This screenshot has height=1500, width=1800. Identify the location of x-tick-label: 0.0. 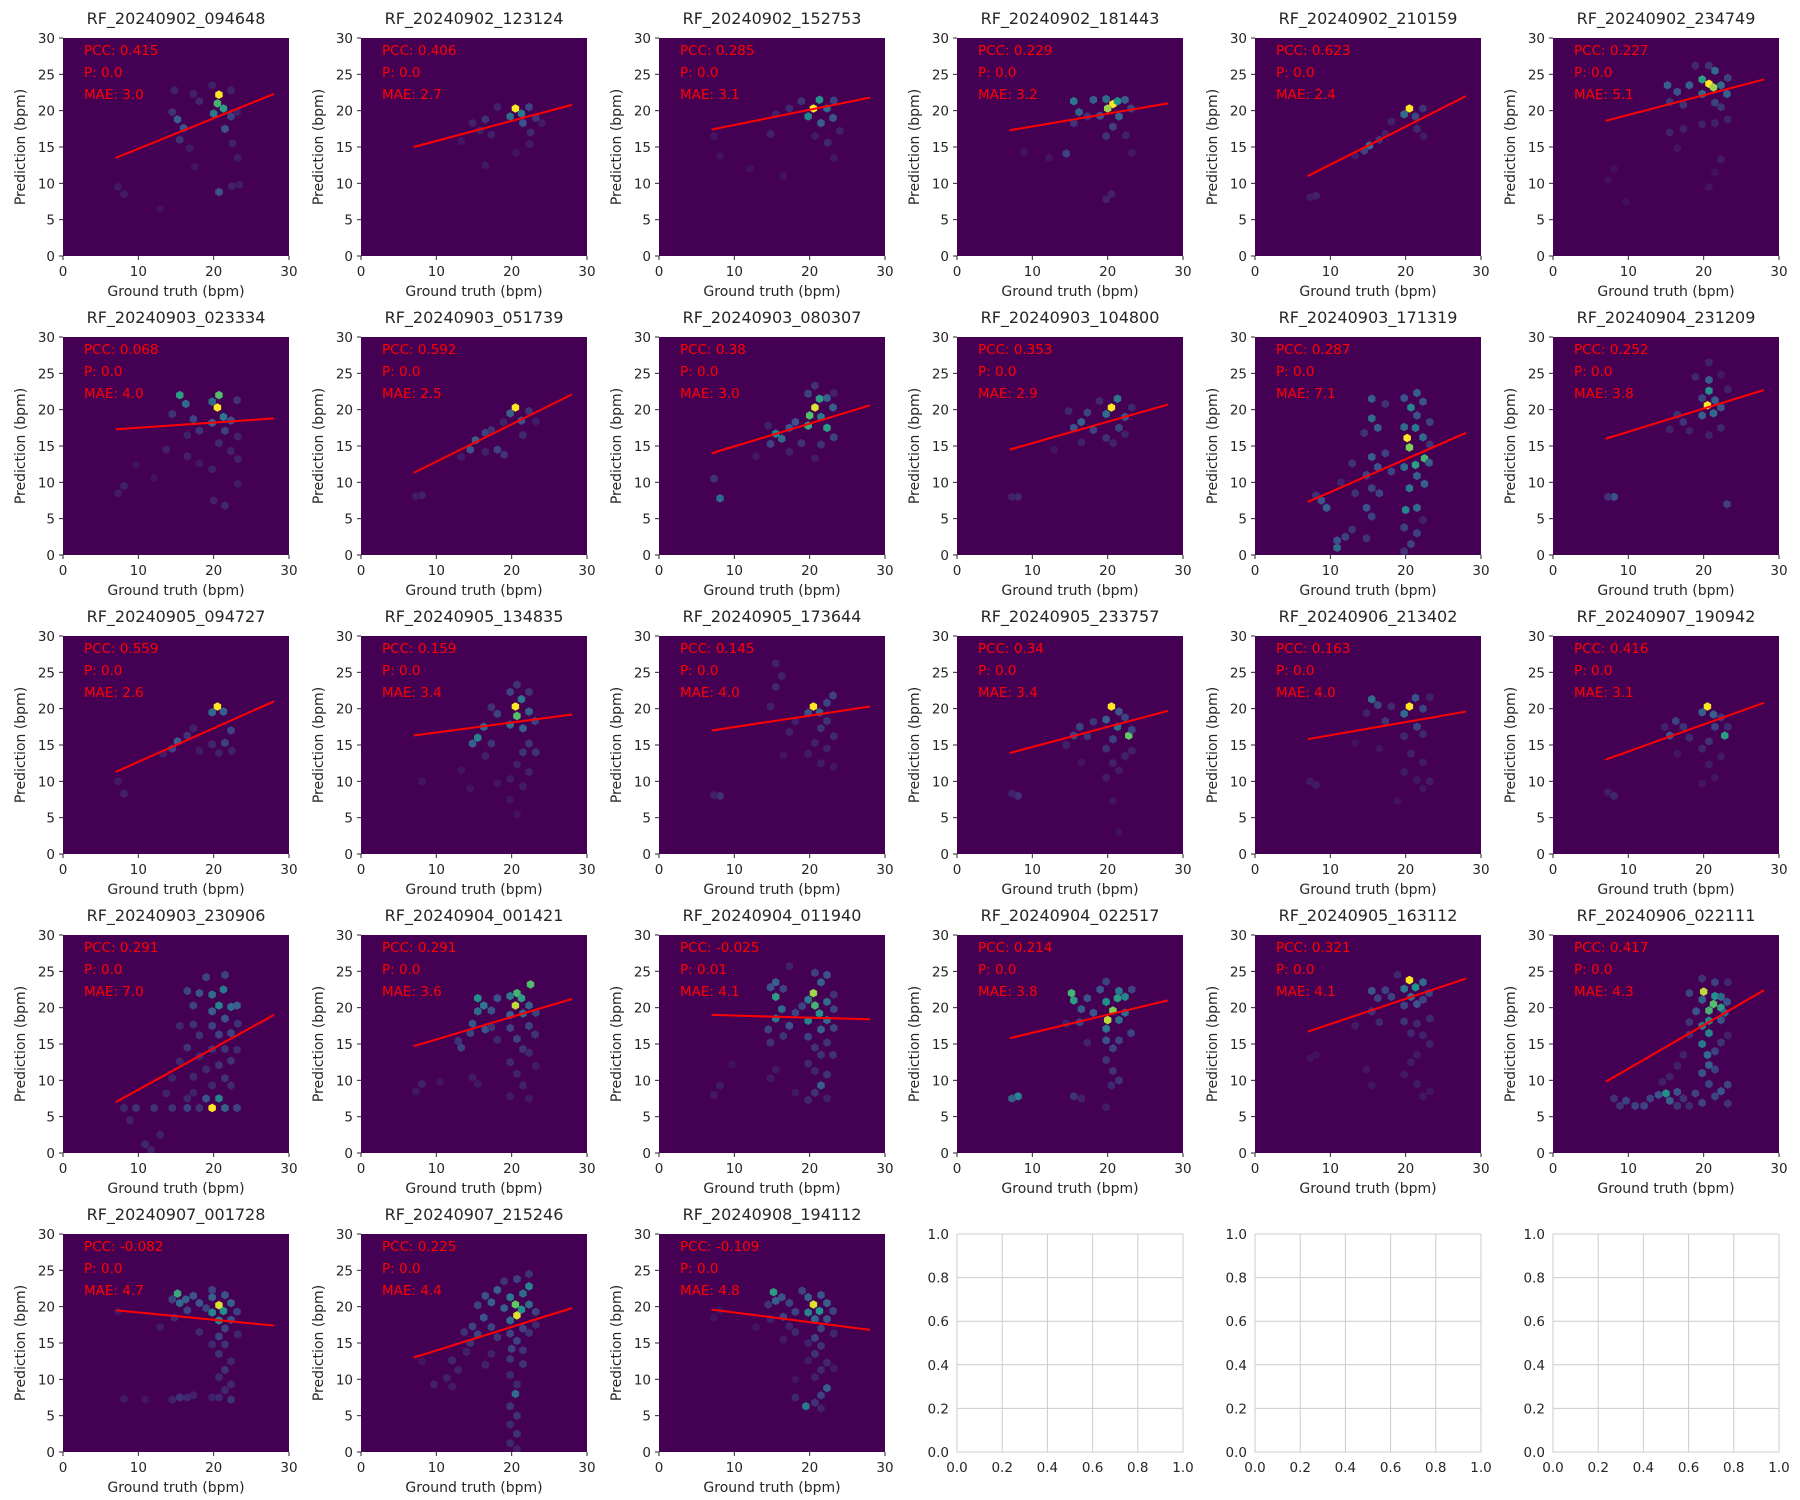
(1254, 1468).